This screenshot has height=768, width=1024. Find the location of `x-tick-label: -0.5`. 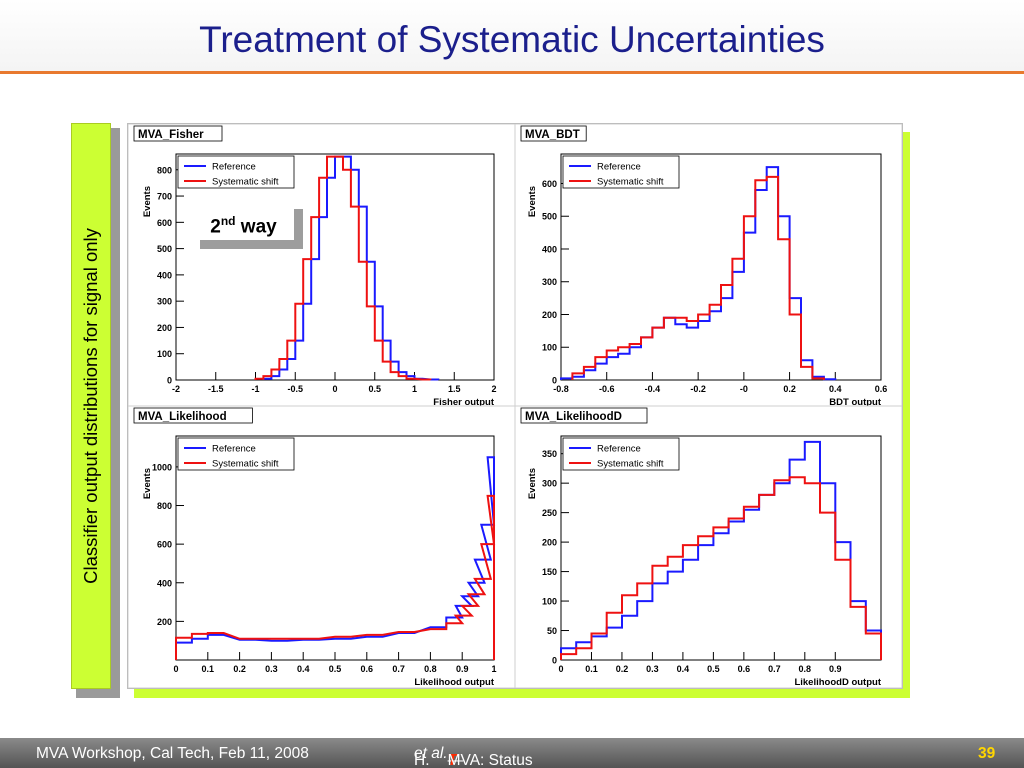

x-tick-label: -0.5 is located at coordinates (295, 389).